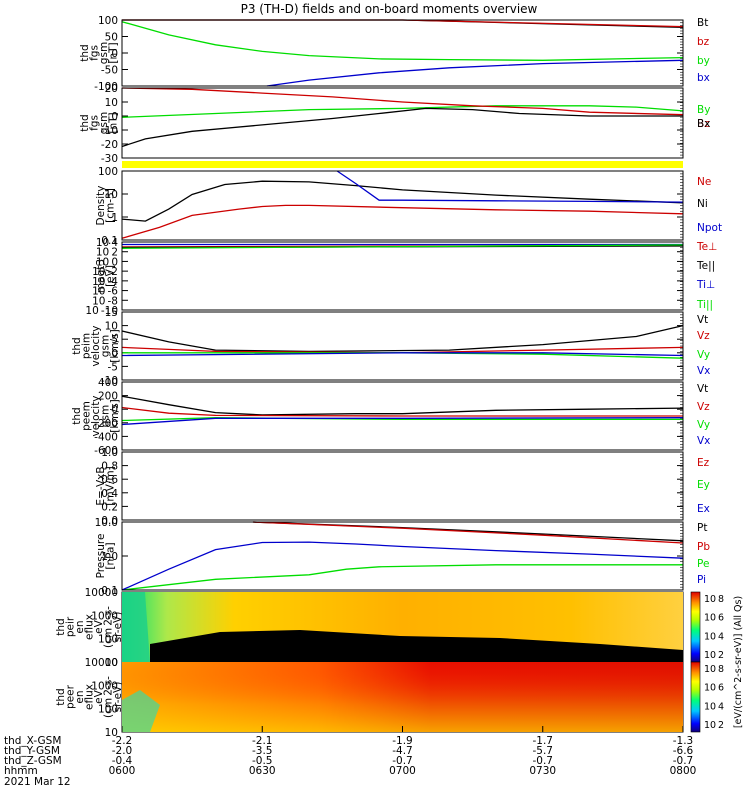 The image size is (750, 800). Describe the element at coordinates (402, 566) in the screenshot. I see `series-line-Pi` at that location.